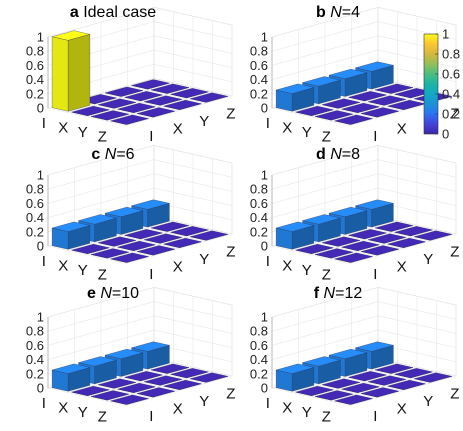 The height and width of the screenshot is (431, 463). Describe the element at coordinates (317, 293) in the screenshot. I see `panel-letter: f` at that location.